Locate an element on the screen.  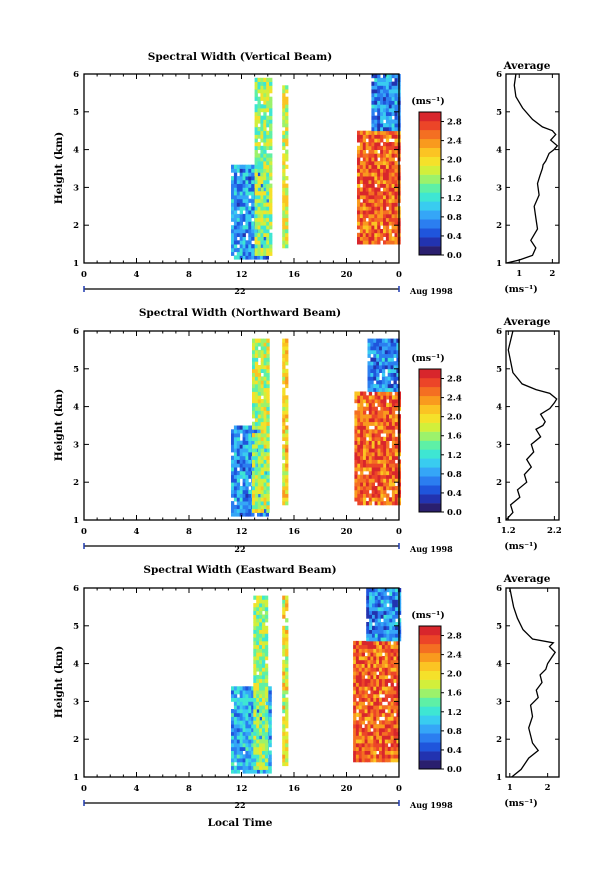
colorbar-swatch is located at coordinates (430, 134).